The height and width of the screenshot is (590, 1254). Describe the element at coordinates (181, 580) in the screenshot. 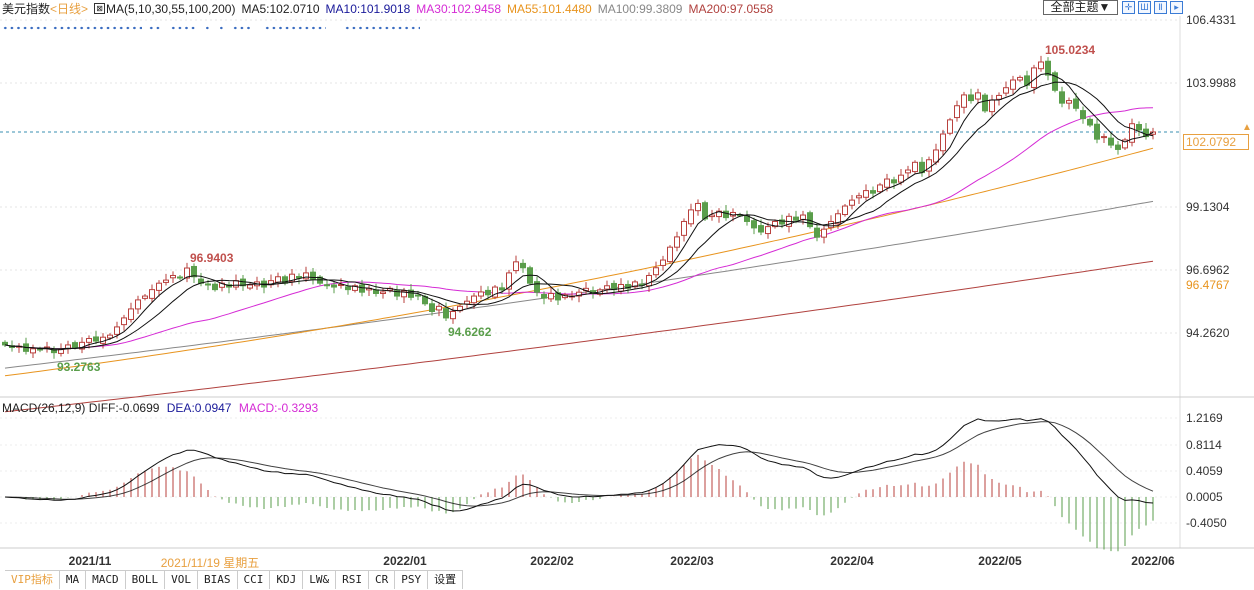

I see `tab-vol: VOL` at that location.